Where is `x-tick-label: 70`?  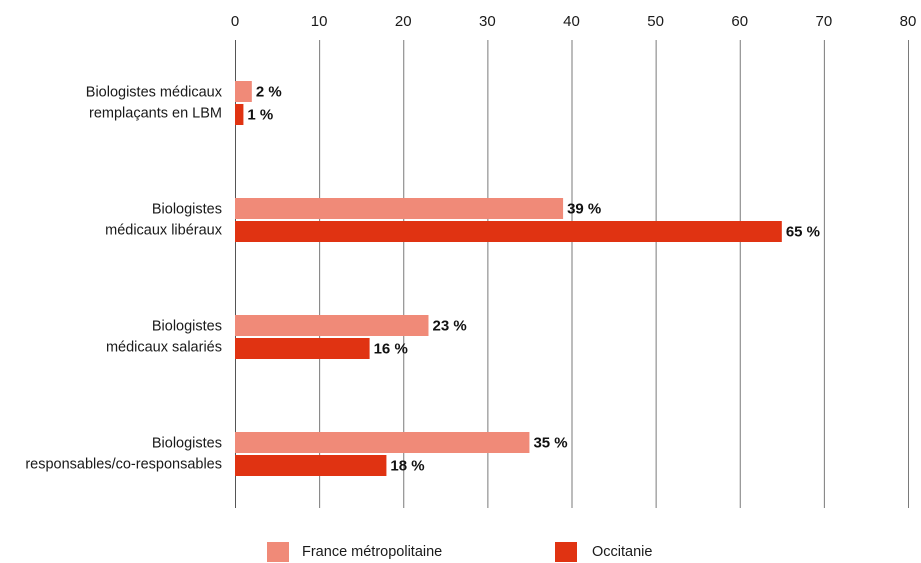
x-tick-label: 70 is located at coordinates (824, 21).